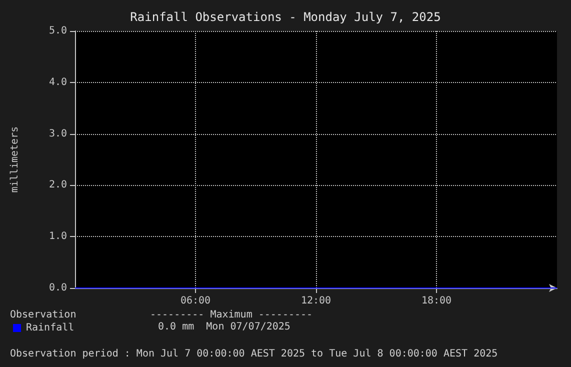 This screenshot has width=571, height=367. I want to click on y-axis-title: millimeters, so click(15, 159).